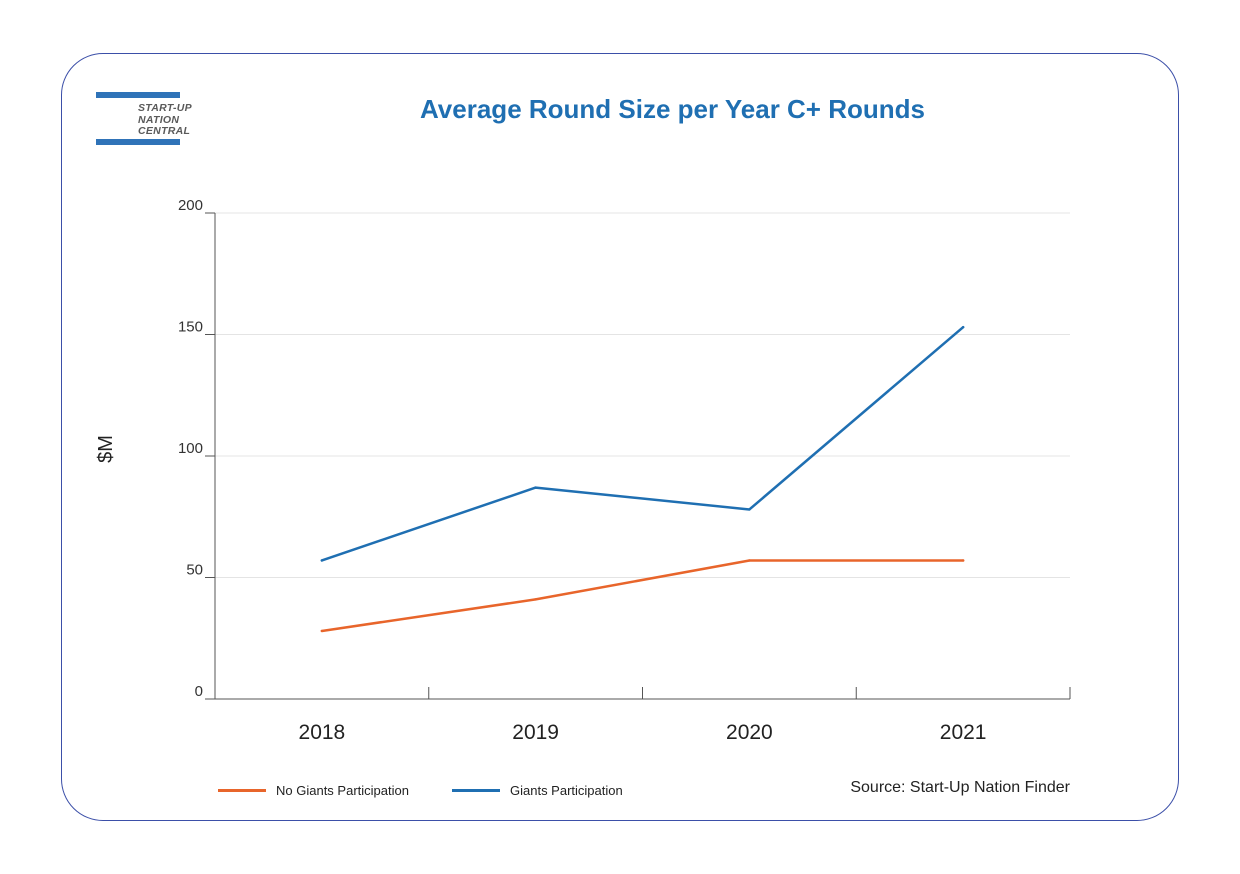  What do you see at coordinates (960, 787) in the screenshot?
I see `source-note: Source: Start-Up Nation Finder` at bounding box center [960, 787].